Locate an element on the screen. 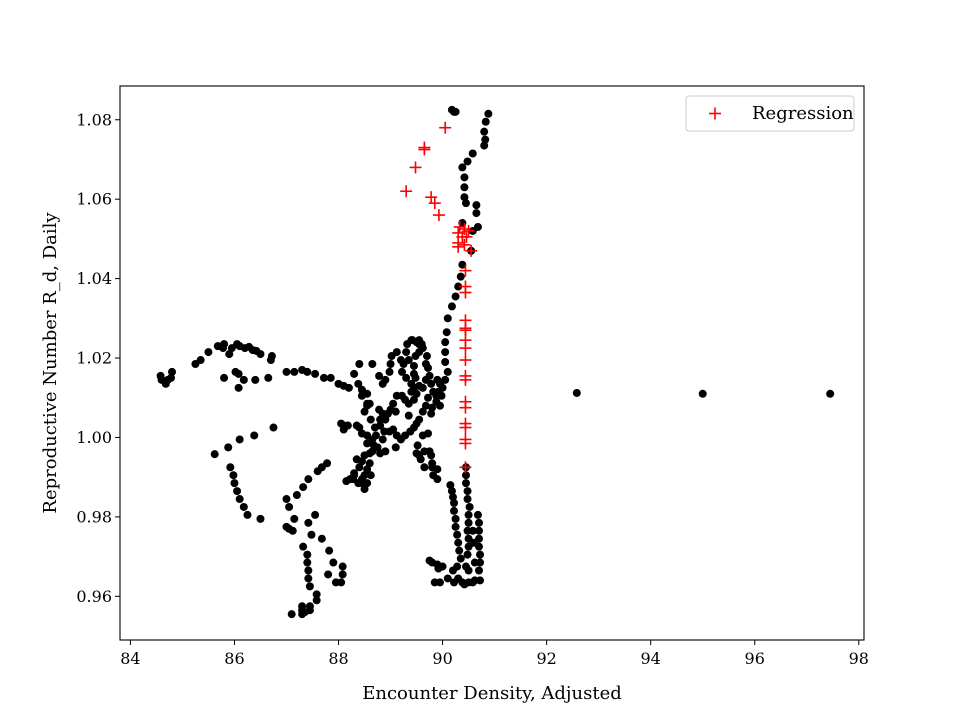 Image resolution: width=960 pixels, height=720 pixels. x-tick-label: 88 is located at coordinates (338, 658).